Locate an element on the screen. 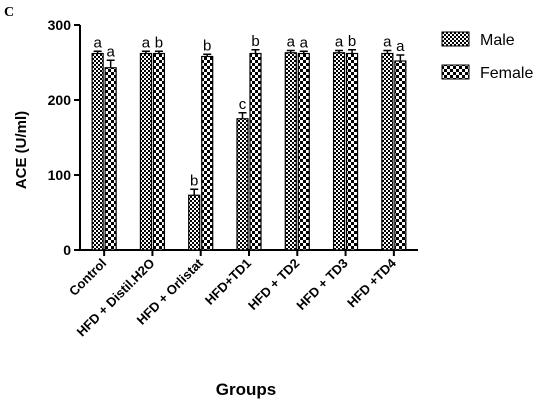 Image resolution: width=550 pixels, height=404 pixels. legend-swatch-female is located at coordinates (455, 72).